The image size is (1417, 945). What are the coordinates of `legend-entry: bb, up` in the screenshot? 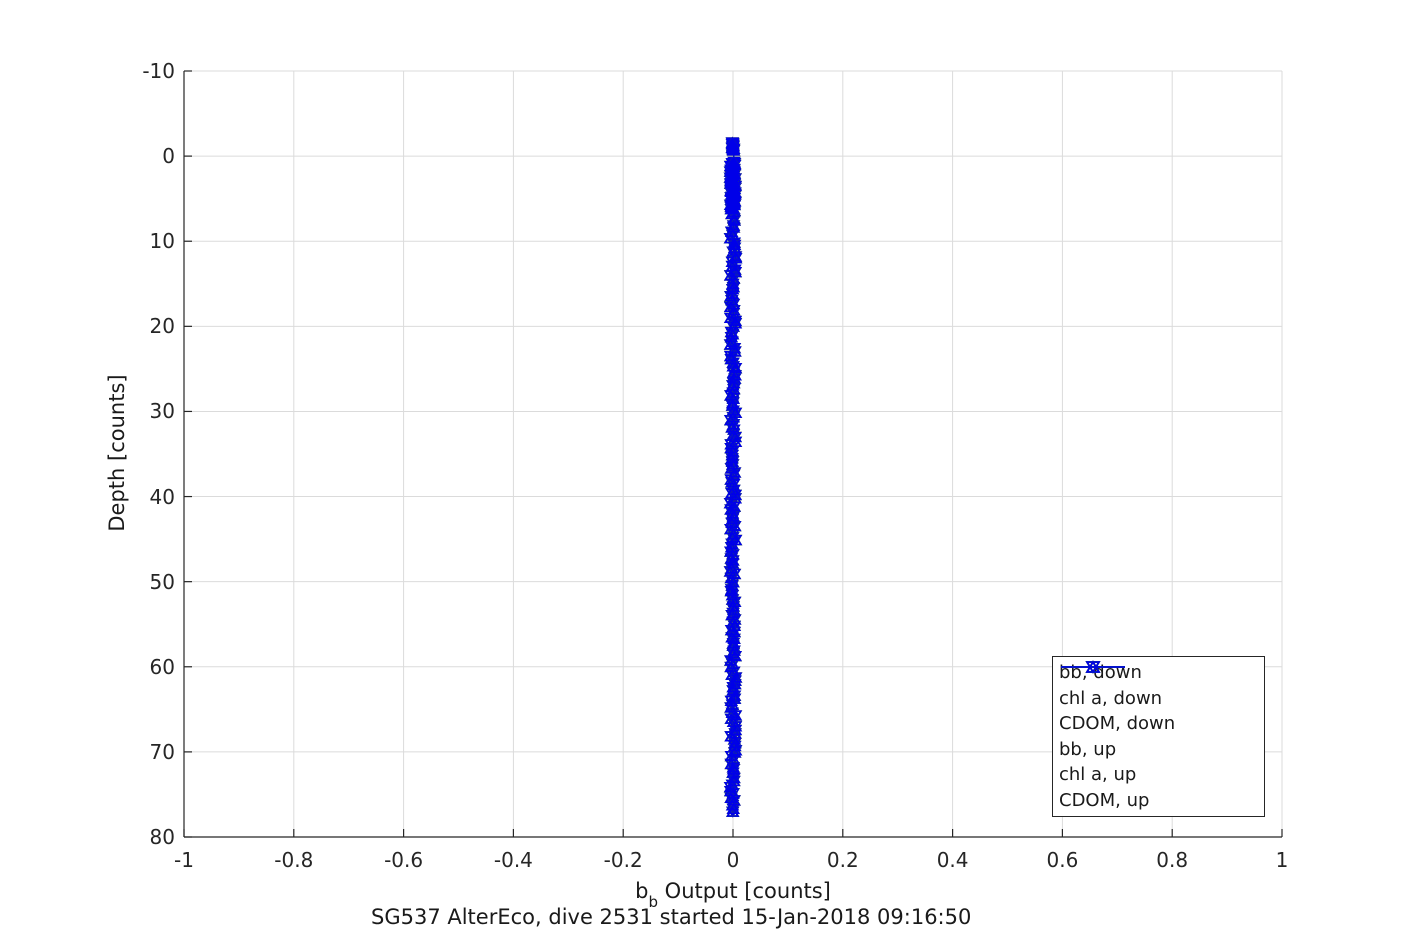 It's located at (1158, 711).